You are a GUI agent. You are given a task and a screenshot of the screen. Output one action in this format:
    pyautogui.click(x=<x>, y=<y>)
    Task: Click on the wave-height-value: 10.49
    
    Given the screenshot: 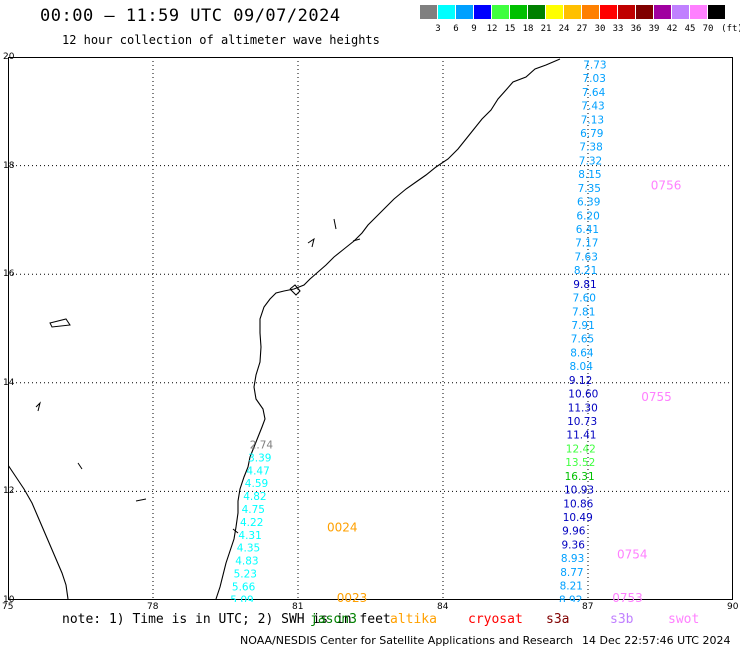 What is the action you would take?
    pyautogui.click(x=578, y=518)
    